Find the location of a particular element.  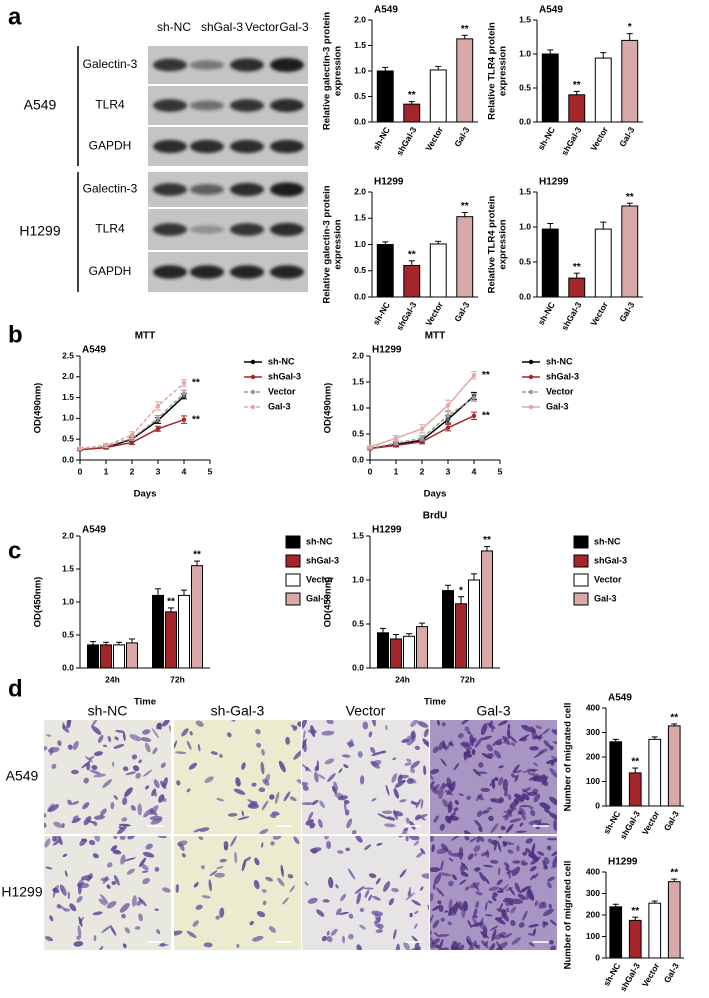

y-tick-label: 300 is located at coordinates (593, 893).